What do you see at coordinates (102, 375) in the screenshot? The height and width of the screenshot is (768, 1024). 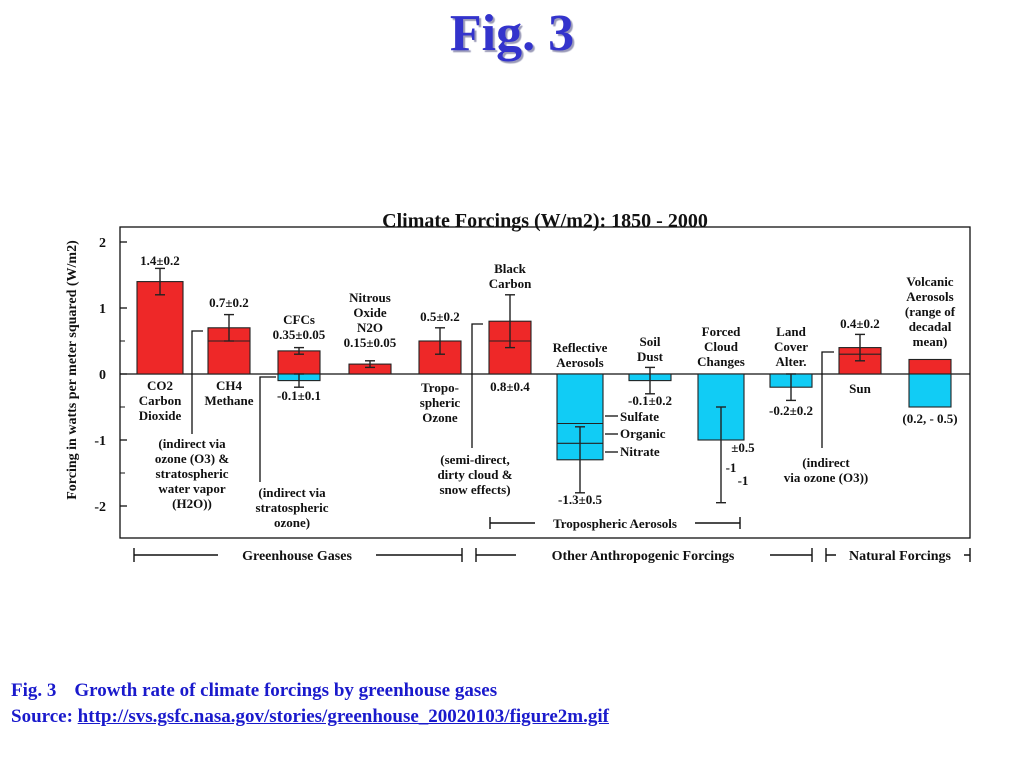 I see `y-tick-label: 0` at bounding box center [102, 375].